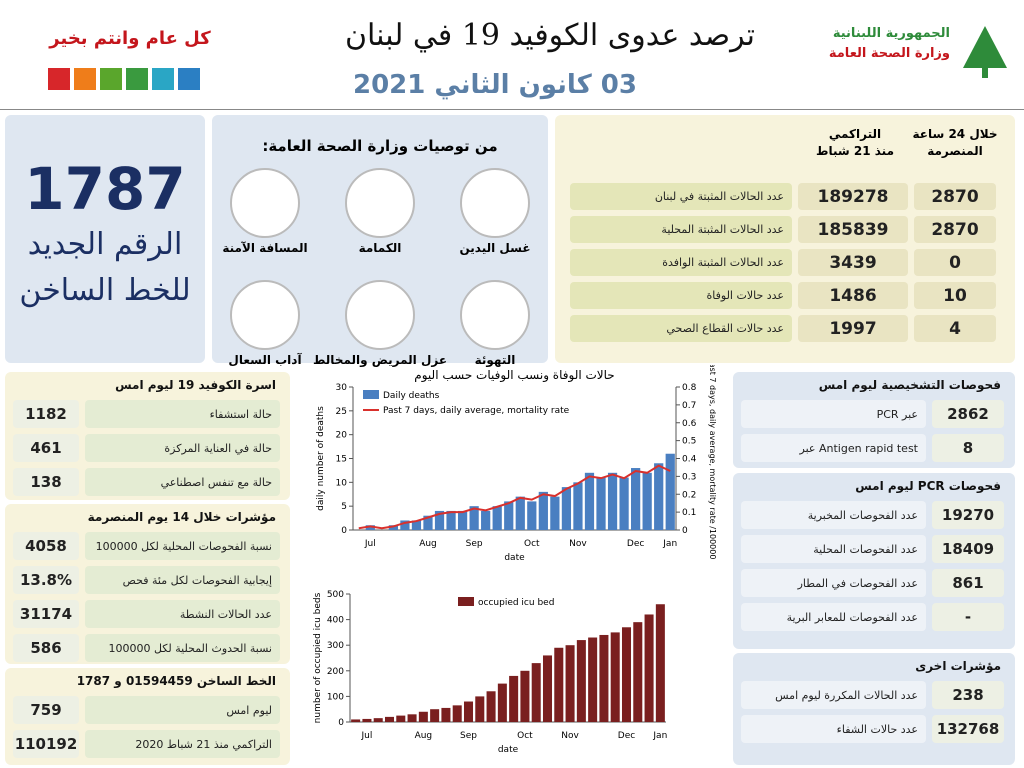 The height and width of the screenshot is (768, 1024). Describe the element at coordinates (321, 458) in the screenshot. I see `y-axis-label: daily number of deaths` at that location.